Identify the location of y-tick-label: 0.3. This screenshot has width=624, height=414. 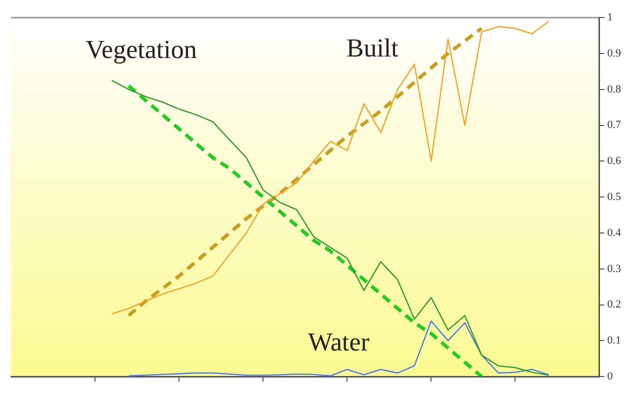
(614, 268).